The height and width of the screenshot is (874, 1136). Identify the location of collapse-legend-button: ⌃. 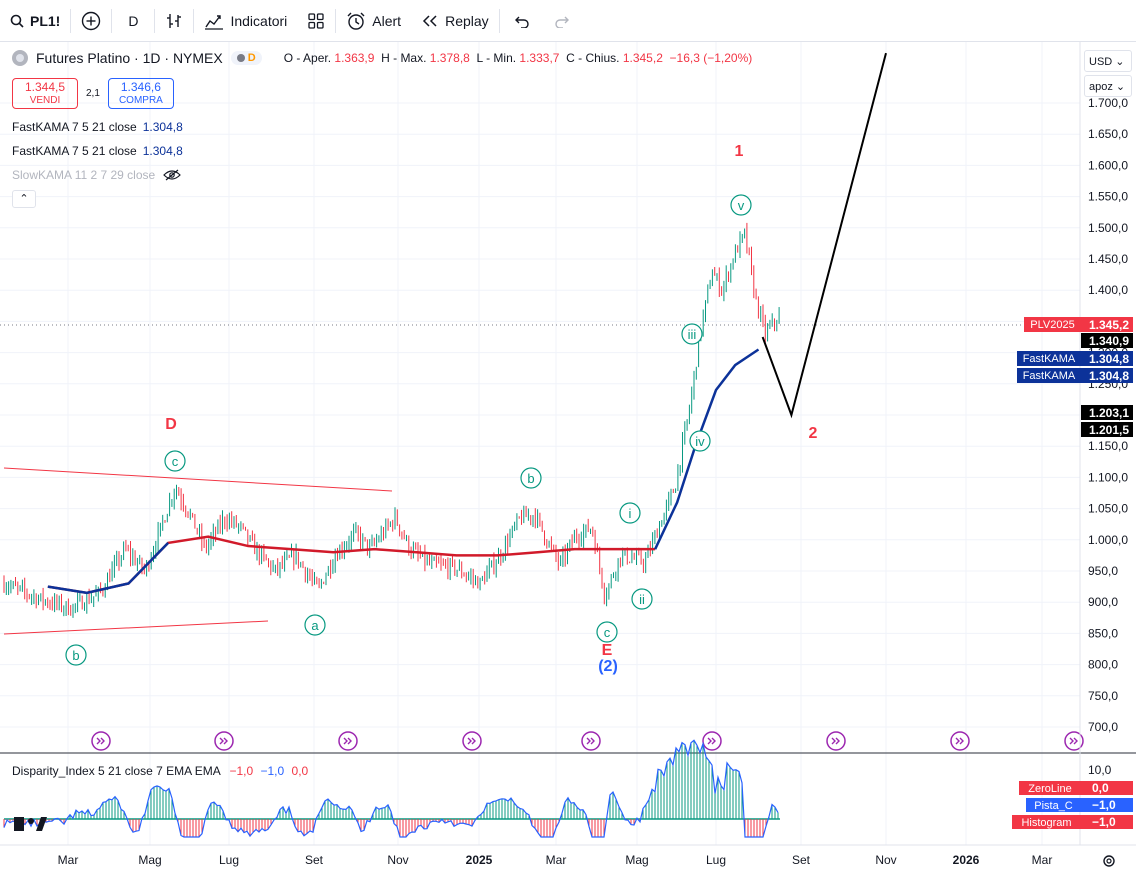
(24, 199).